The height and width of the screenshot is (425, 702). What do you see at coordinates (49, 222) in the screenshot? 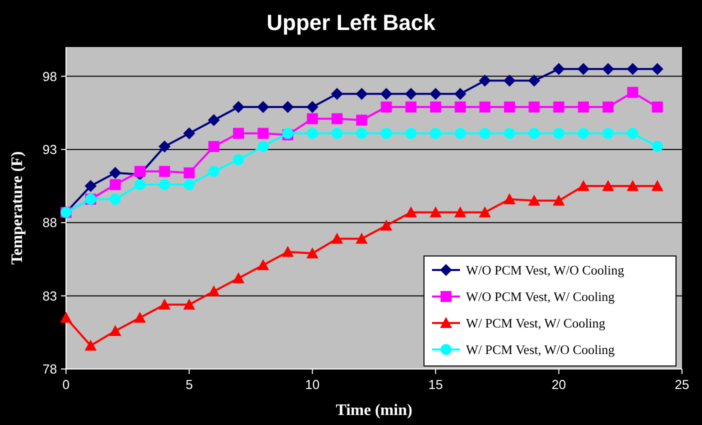
I see `y-tick-label: 88` at bounding box center [49, 222].